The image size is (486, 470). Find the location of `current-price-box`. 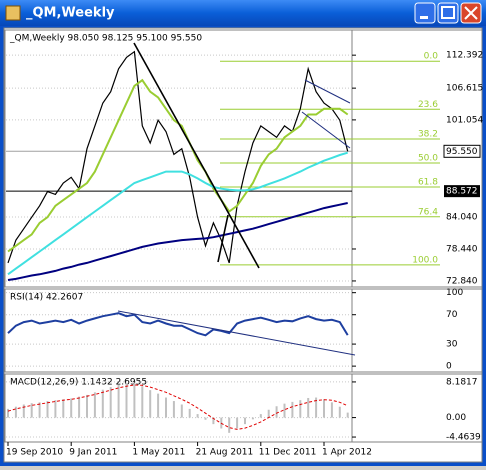

current-price-box is located at coordinates (462, 151).